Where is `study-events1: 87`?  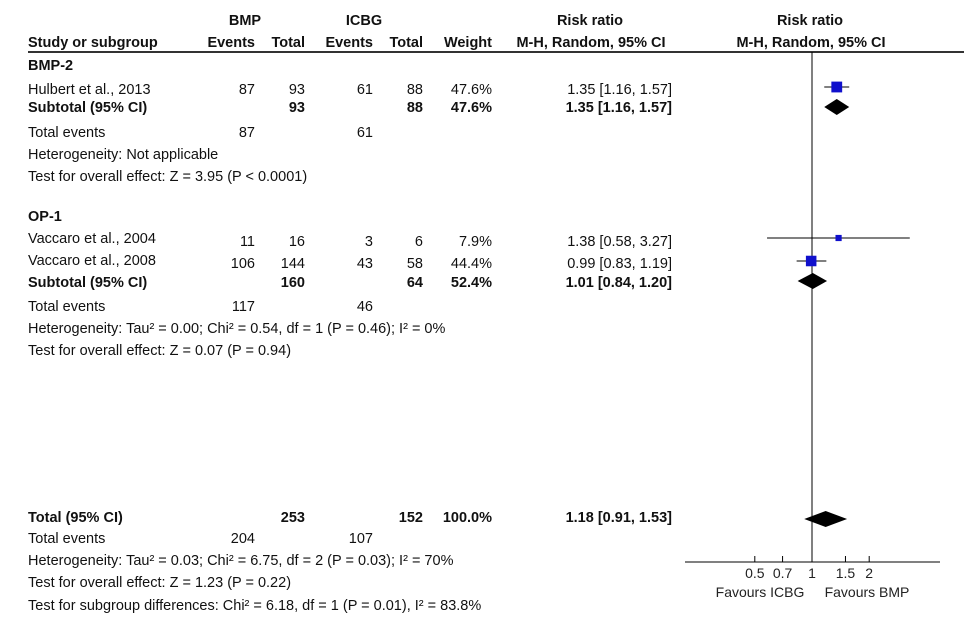
study-events1: 87 is located at coordinates (246, 90).